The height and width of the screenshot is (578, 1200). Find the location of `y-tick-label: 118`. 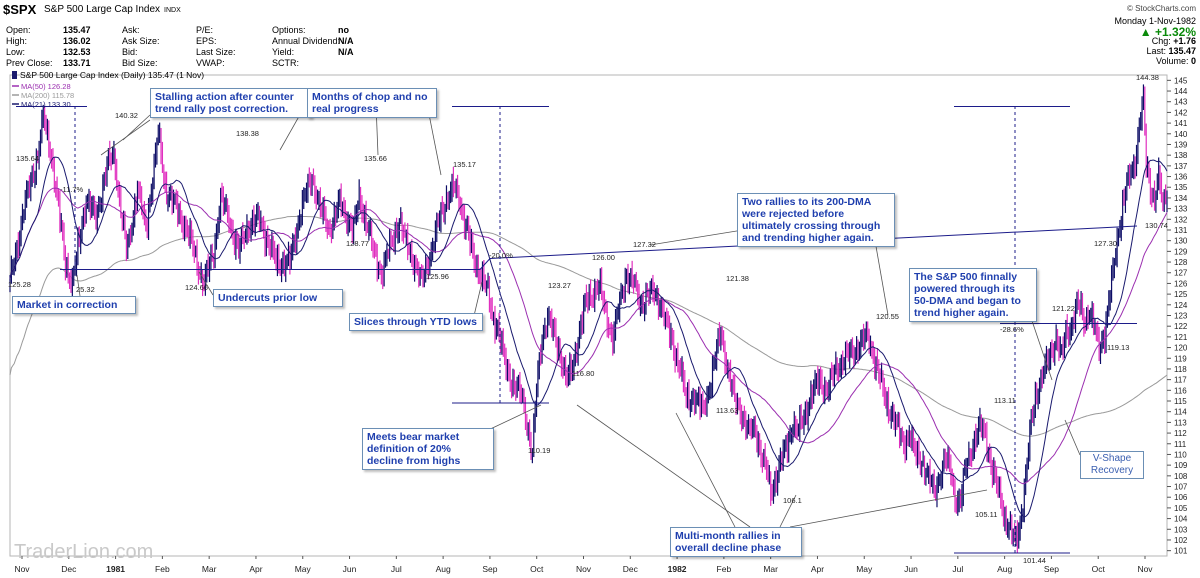

y-tick-label: 118 is located at coordinates (1180, 369).